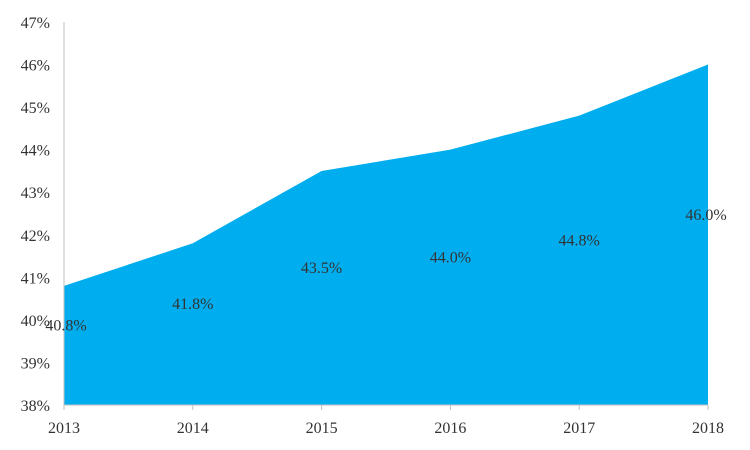 This screenshot has height=450, width=750. What do you see at coordinates (35, 363) in the screenshot?
I see `y-tick-label: 39%` at bounding box center [35, 363].